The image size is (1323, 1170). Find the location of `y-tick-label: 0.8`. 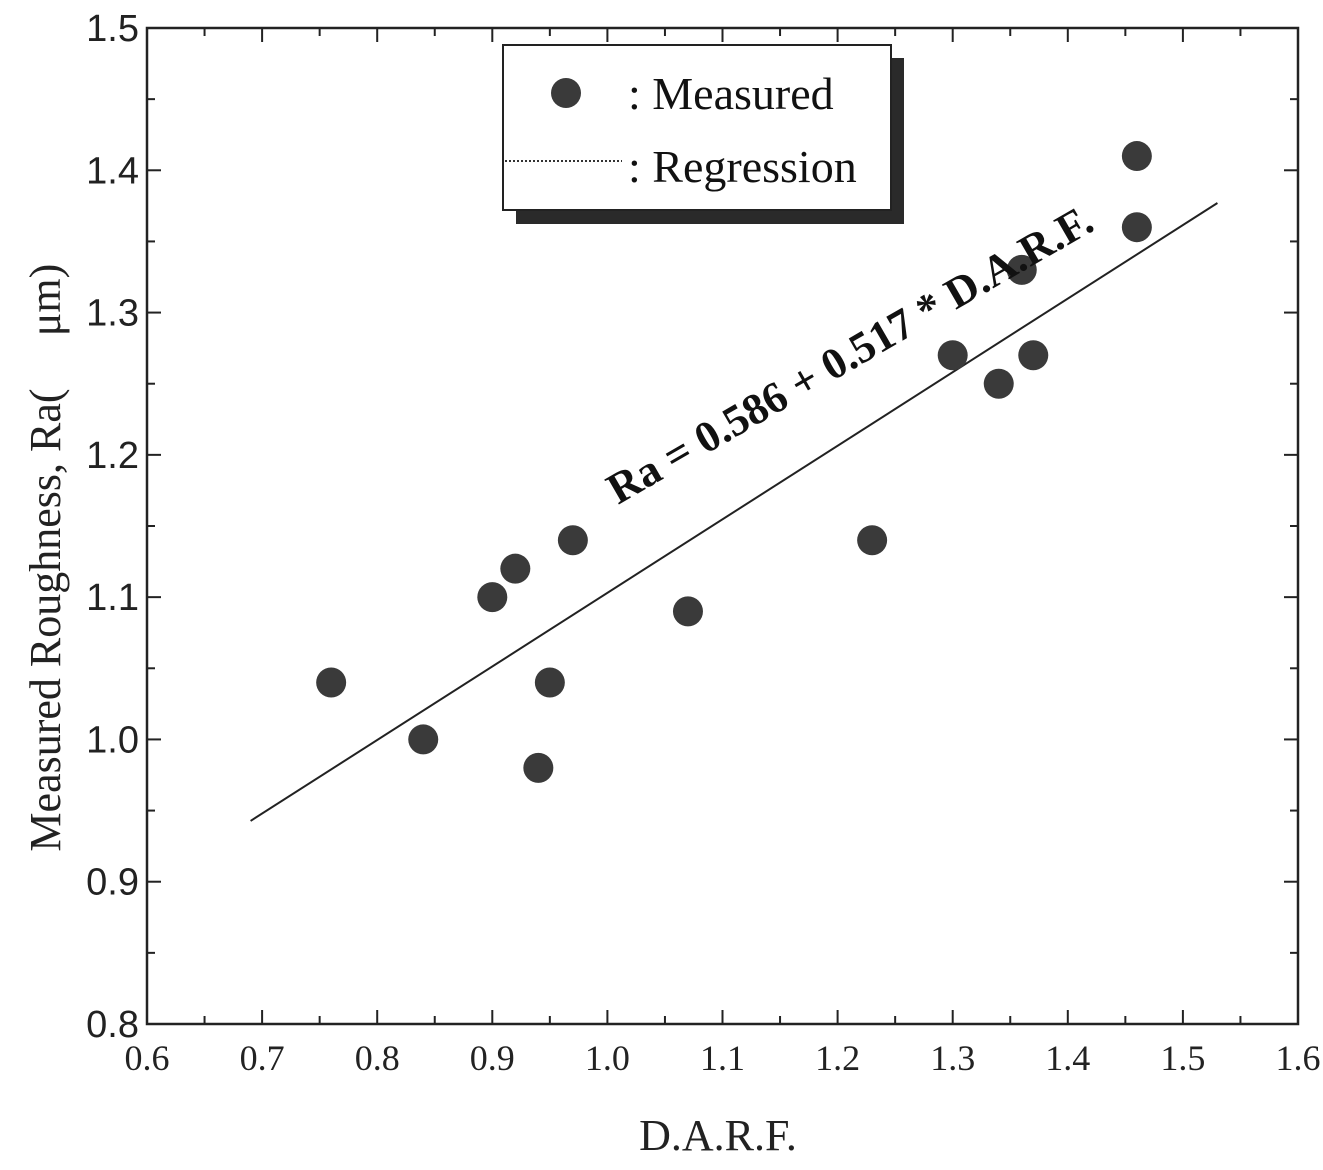

y-tick-label: 0.8 is located at coordinates (112, 1025).